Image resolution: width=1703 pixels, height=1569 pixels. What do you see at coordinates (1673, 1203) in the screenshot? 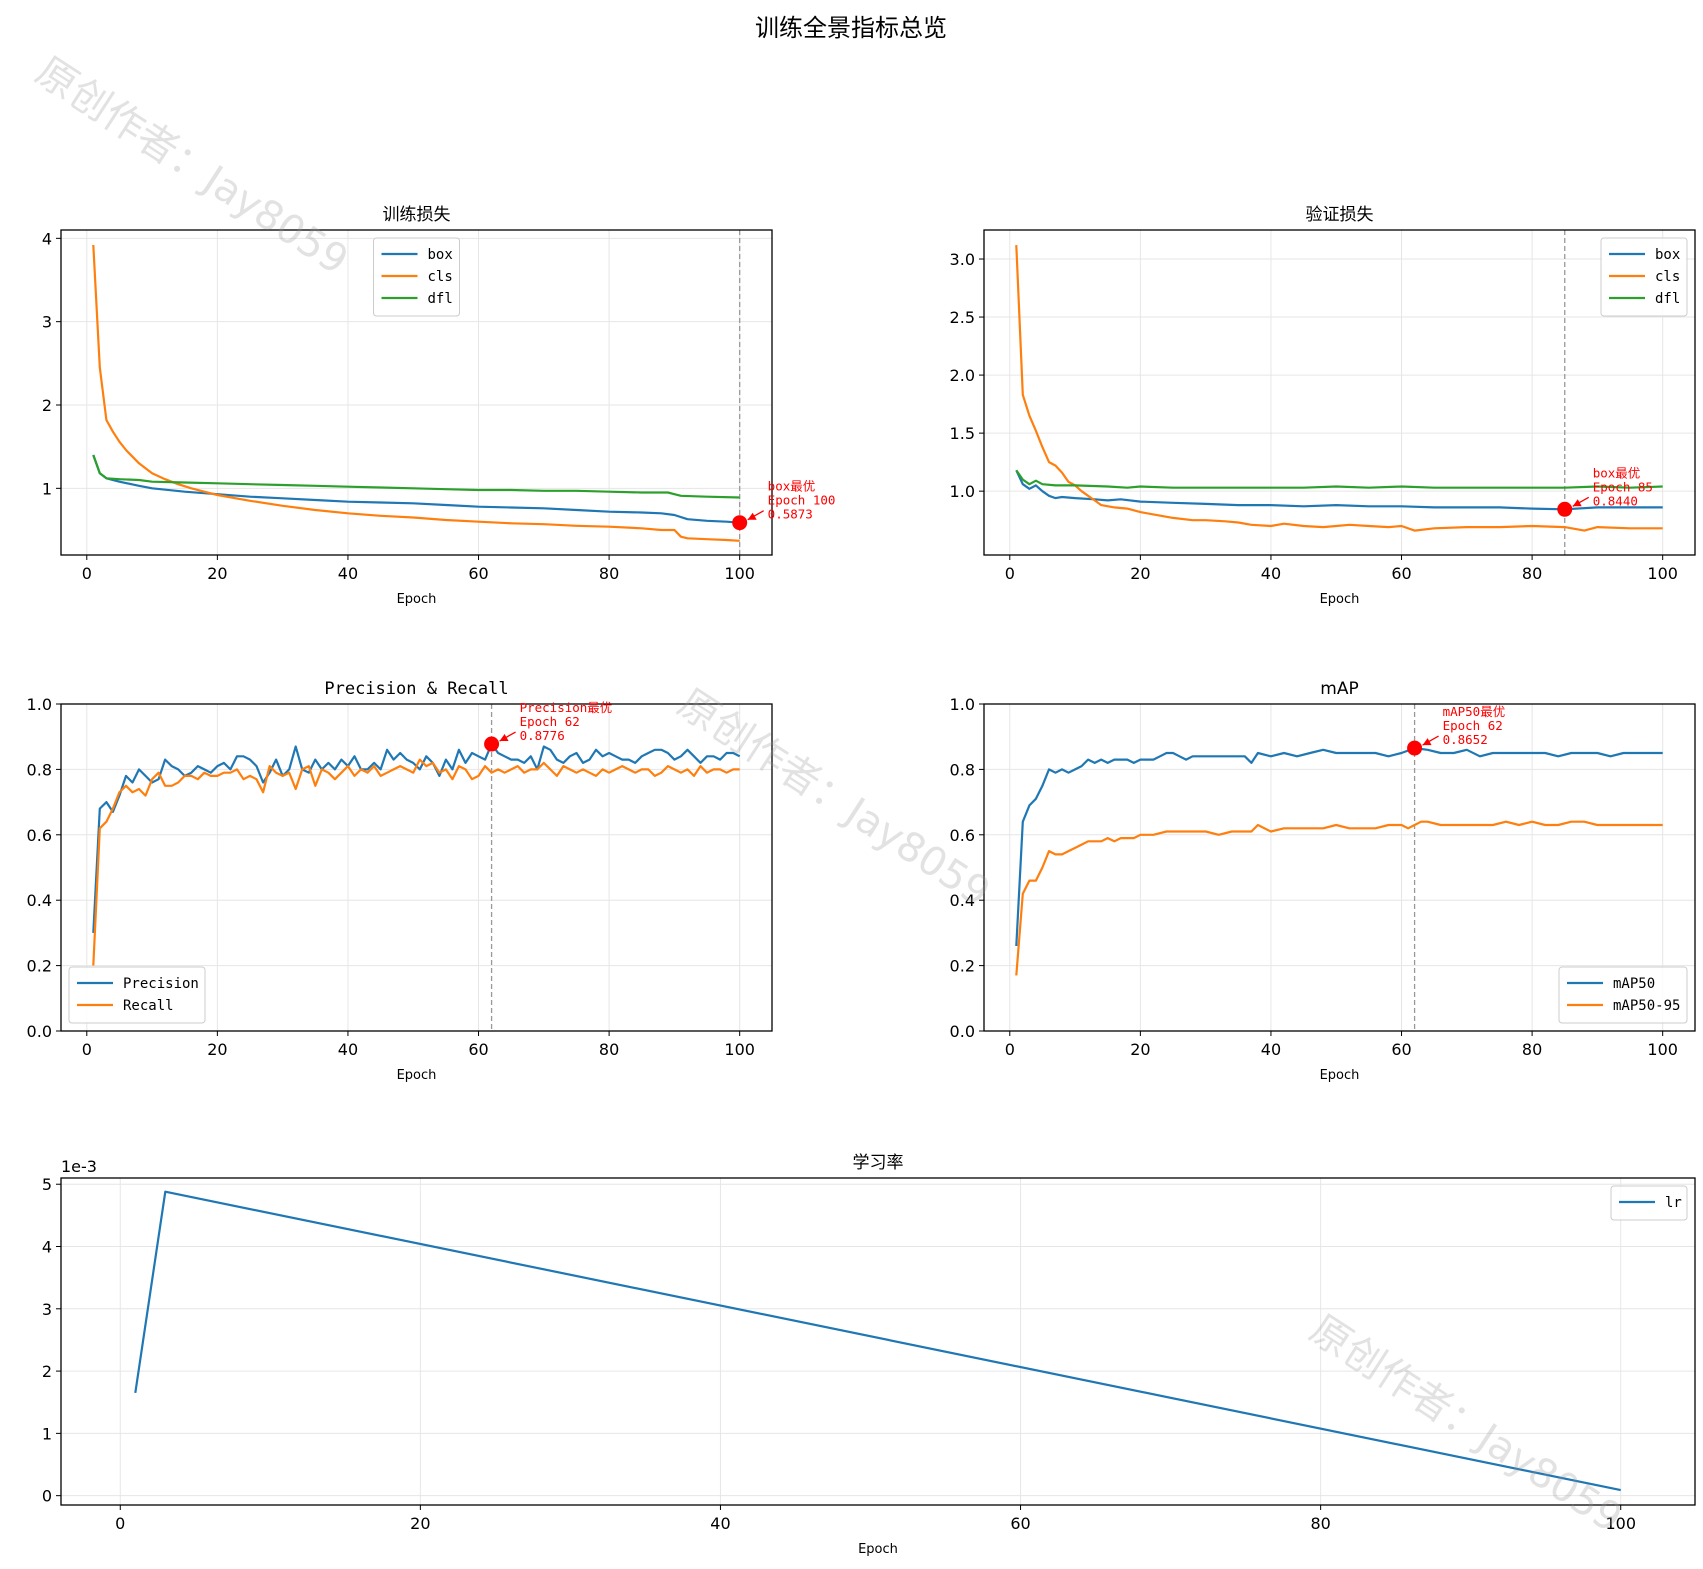
I see `legend-label: lr` at bounding box center [1673, 1203].